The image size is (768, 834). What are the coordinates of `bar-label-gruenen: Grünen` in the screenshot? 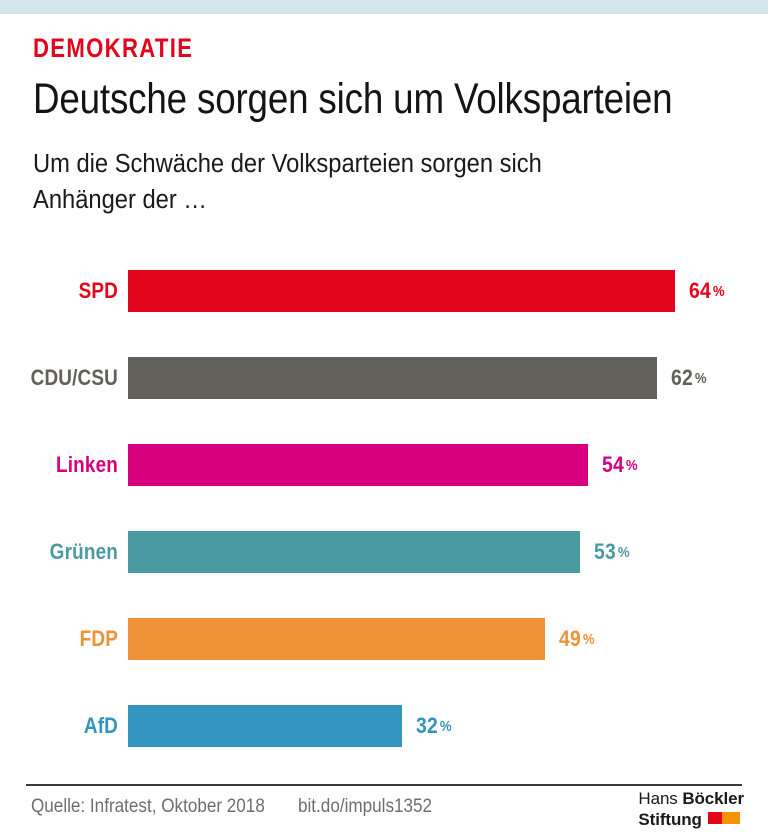 It's located at (83, 551).